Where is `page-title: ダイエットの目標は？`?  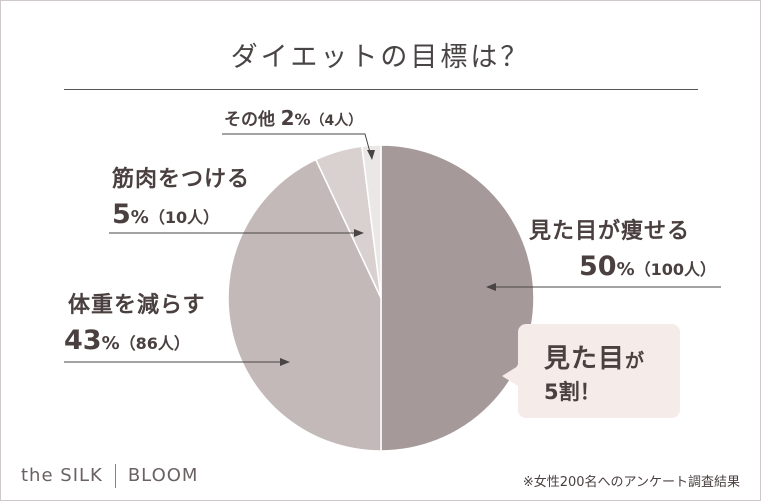 page-title: ダイエットの目標は？ is located at coordinates (380, 57).